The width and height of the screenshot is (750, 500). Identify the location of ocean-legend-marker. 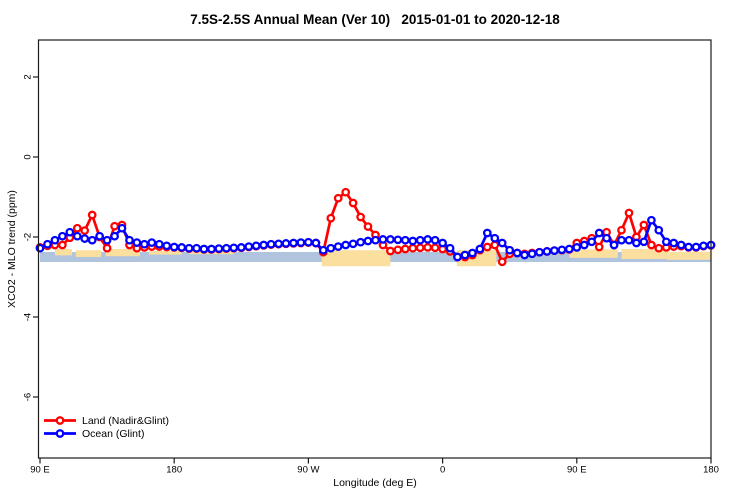
(60, 433).